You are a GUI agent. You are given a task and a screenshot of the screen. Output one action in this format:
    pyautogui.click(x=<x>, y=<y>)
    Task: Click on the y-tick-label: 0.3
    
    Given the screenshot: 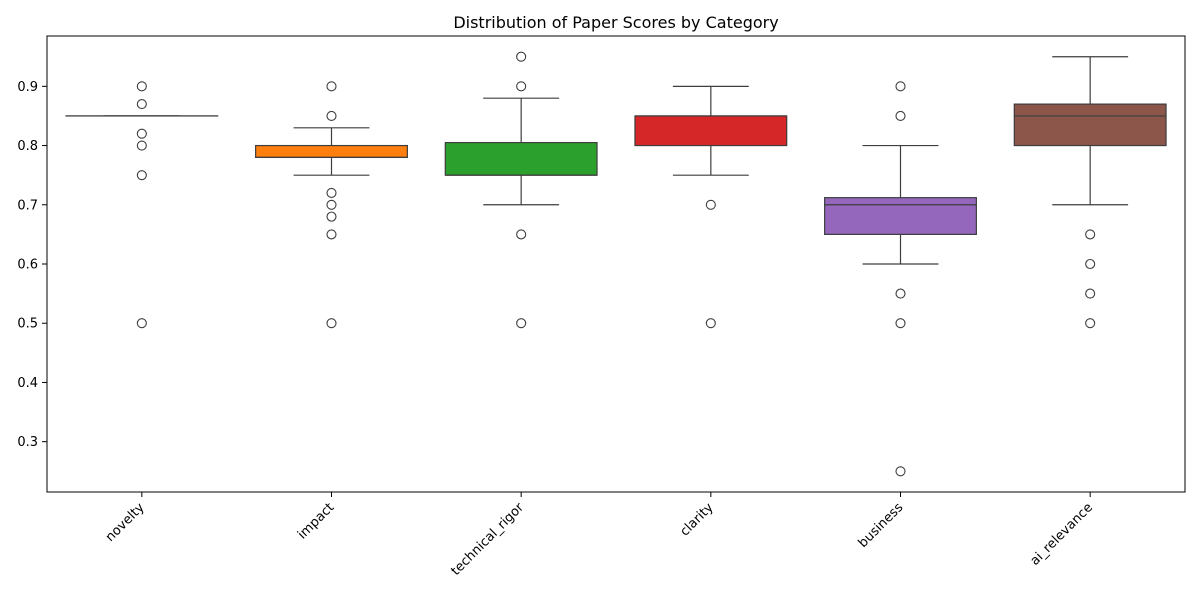 What is the action you would take?
    pyautogui.click(x=27, y=442)
    